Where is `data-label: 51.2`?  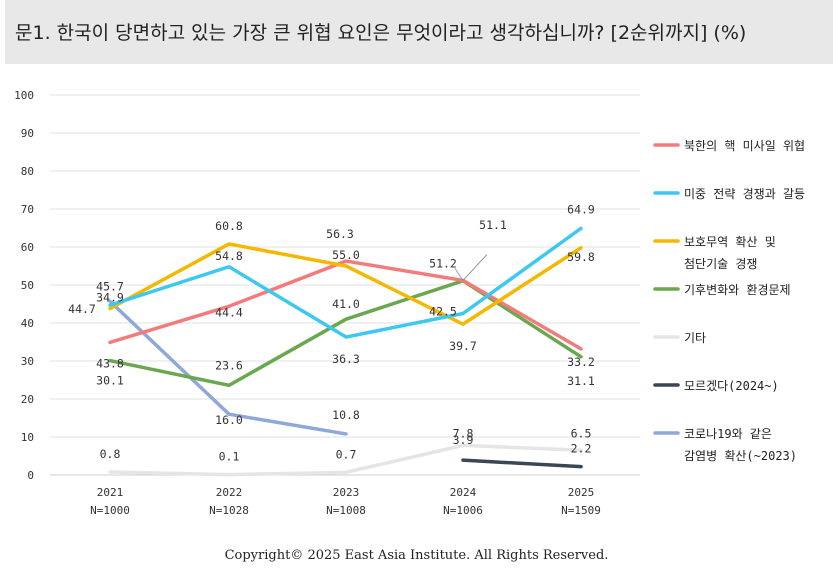
data-label: 51.2 is located at coordinates (443, 263).